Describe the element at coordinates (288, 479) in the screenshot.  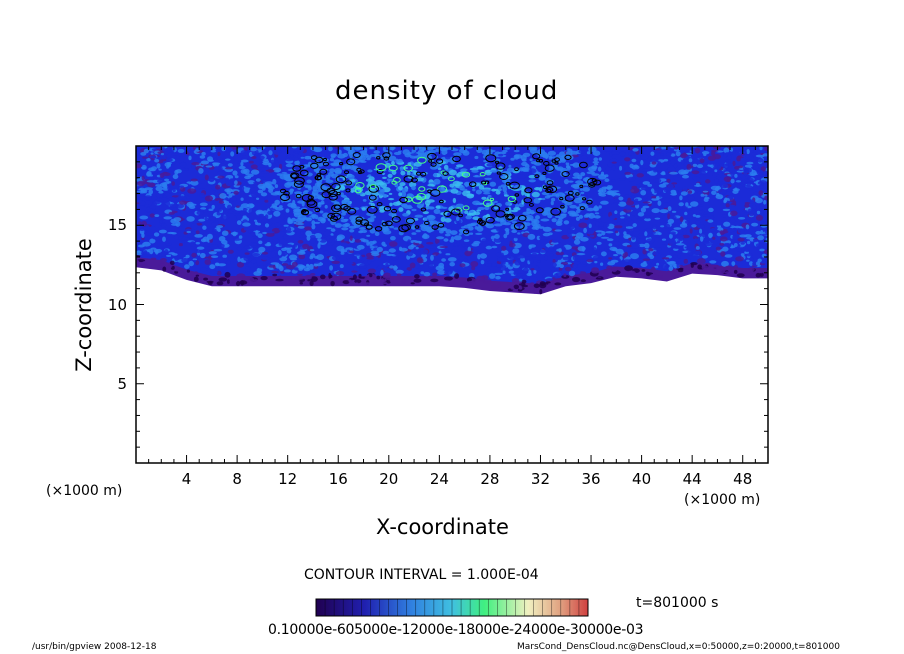
I see `x-tick-label: 12` at that location.